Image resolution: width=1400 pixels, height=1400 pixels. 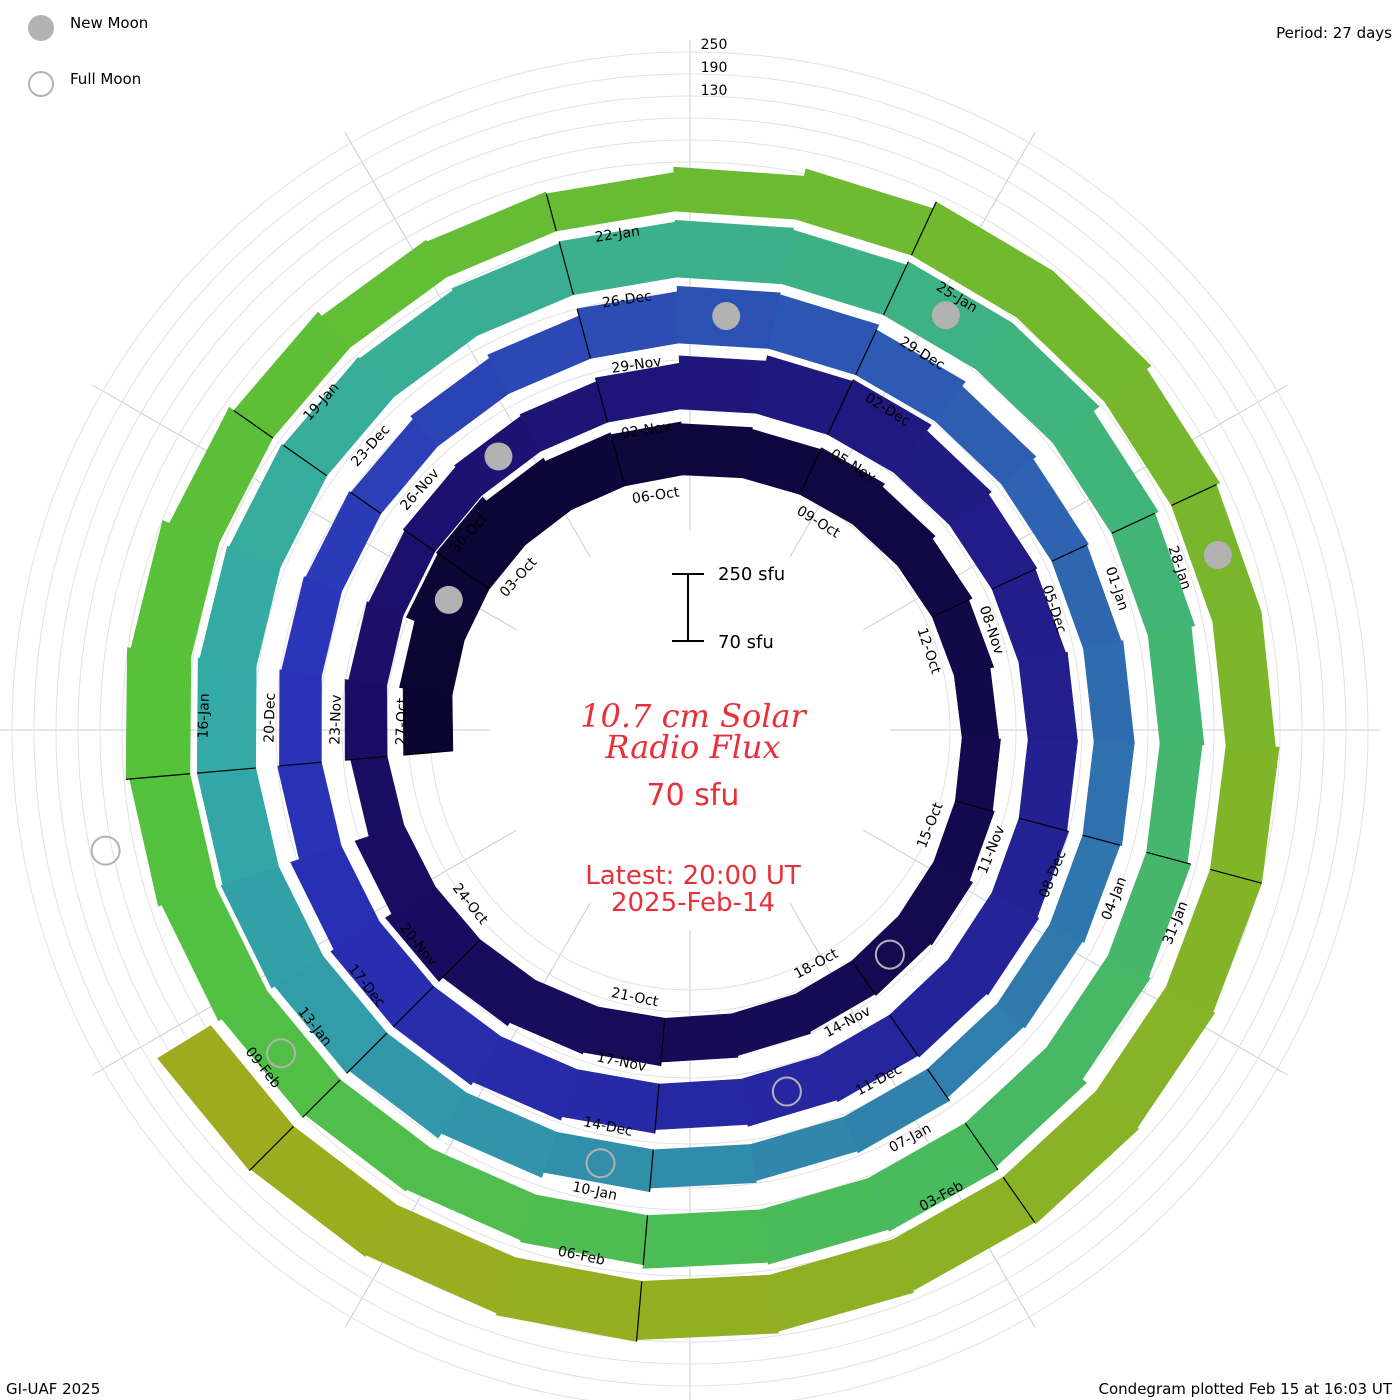 I want to click on date-label: 22-Jan, so click(x=617, y=234).